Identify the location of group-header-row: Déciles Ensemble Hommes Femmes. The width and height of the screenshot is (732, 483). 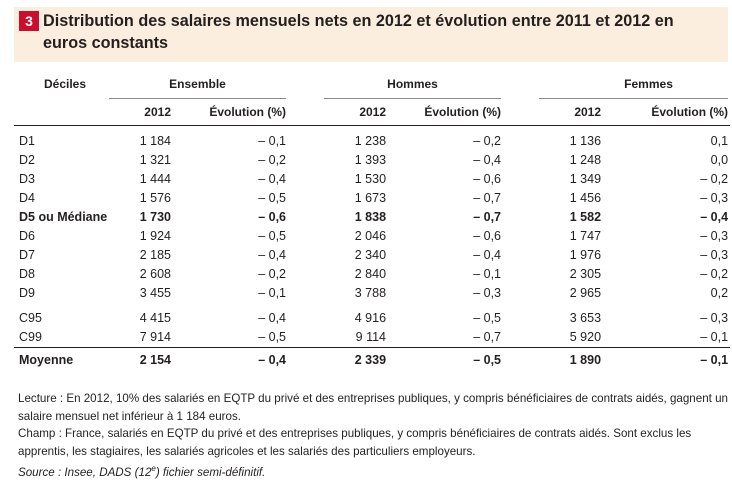
(372, 84).